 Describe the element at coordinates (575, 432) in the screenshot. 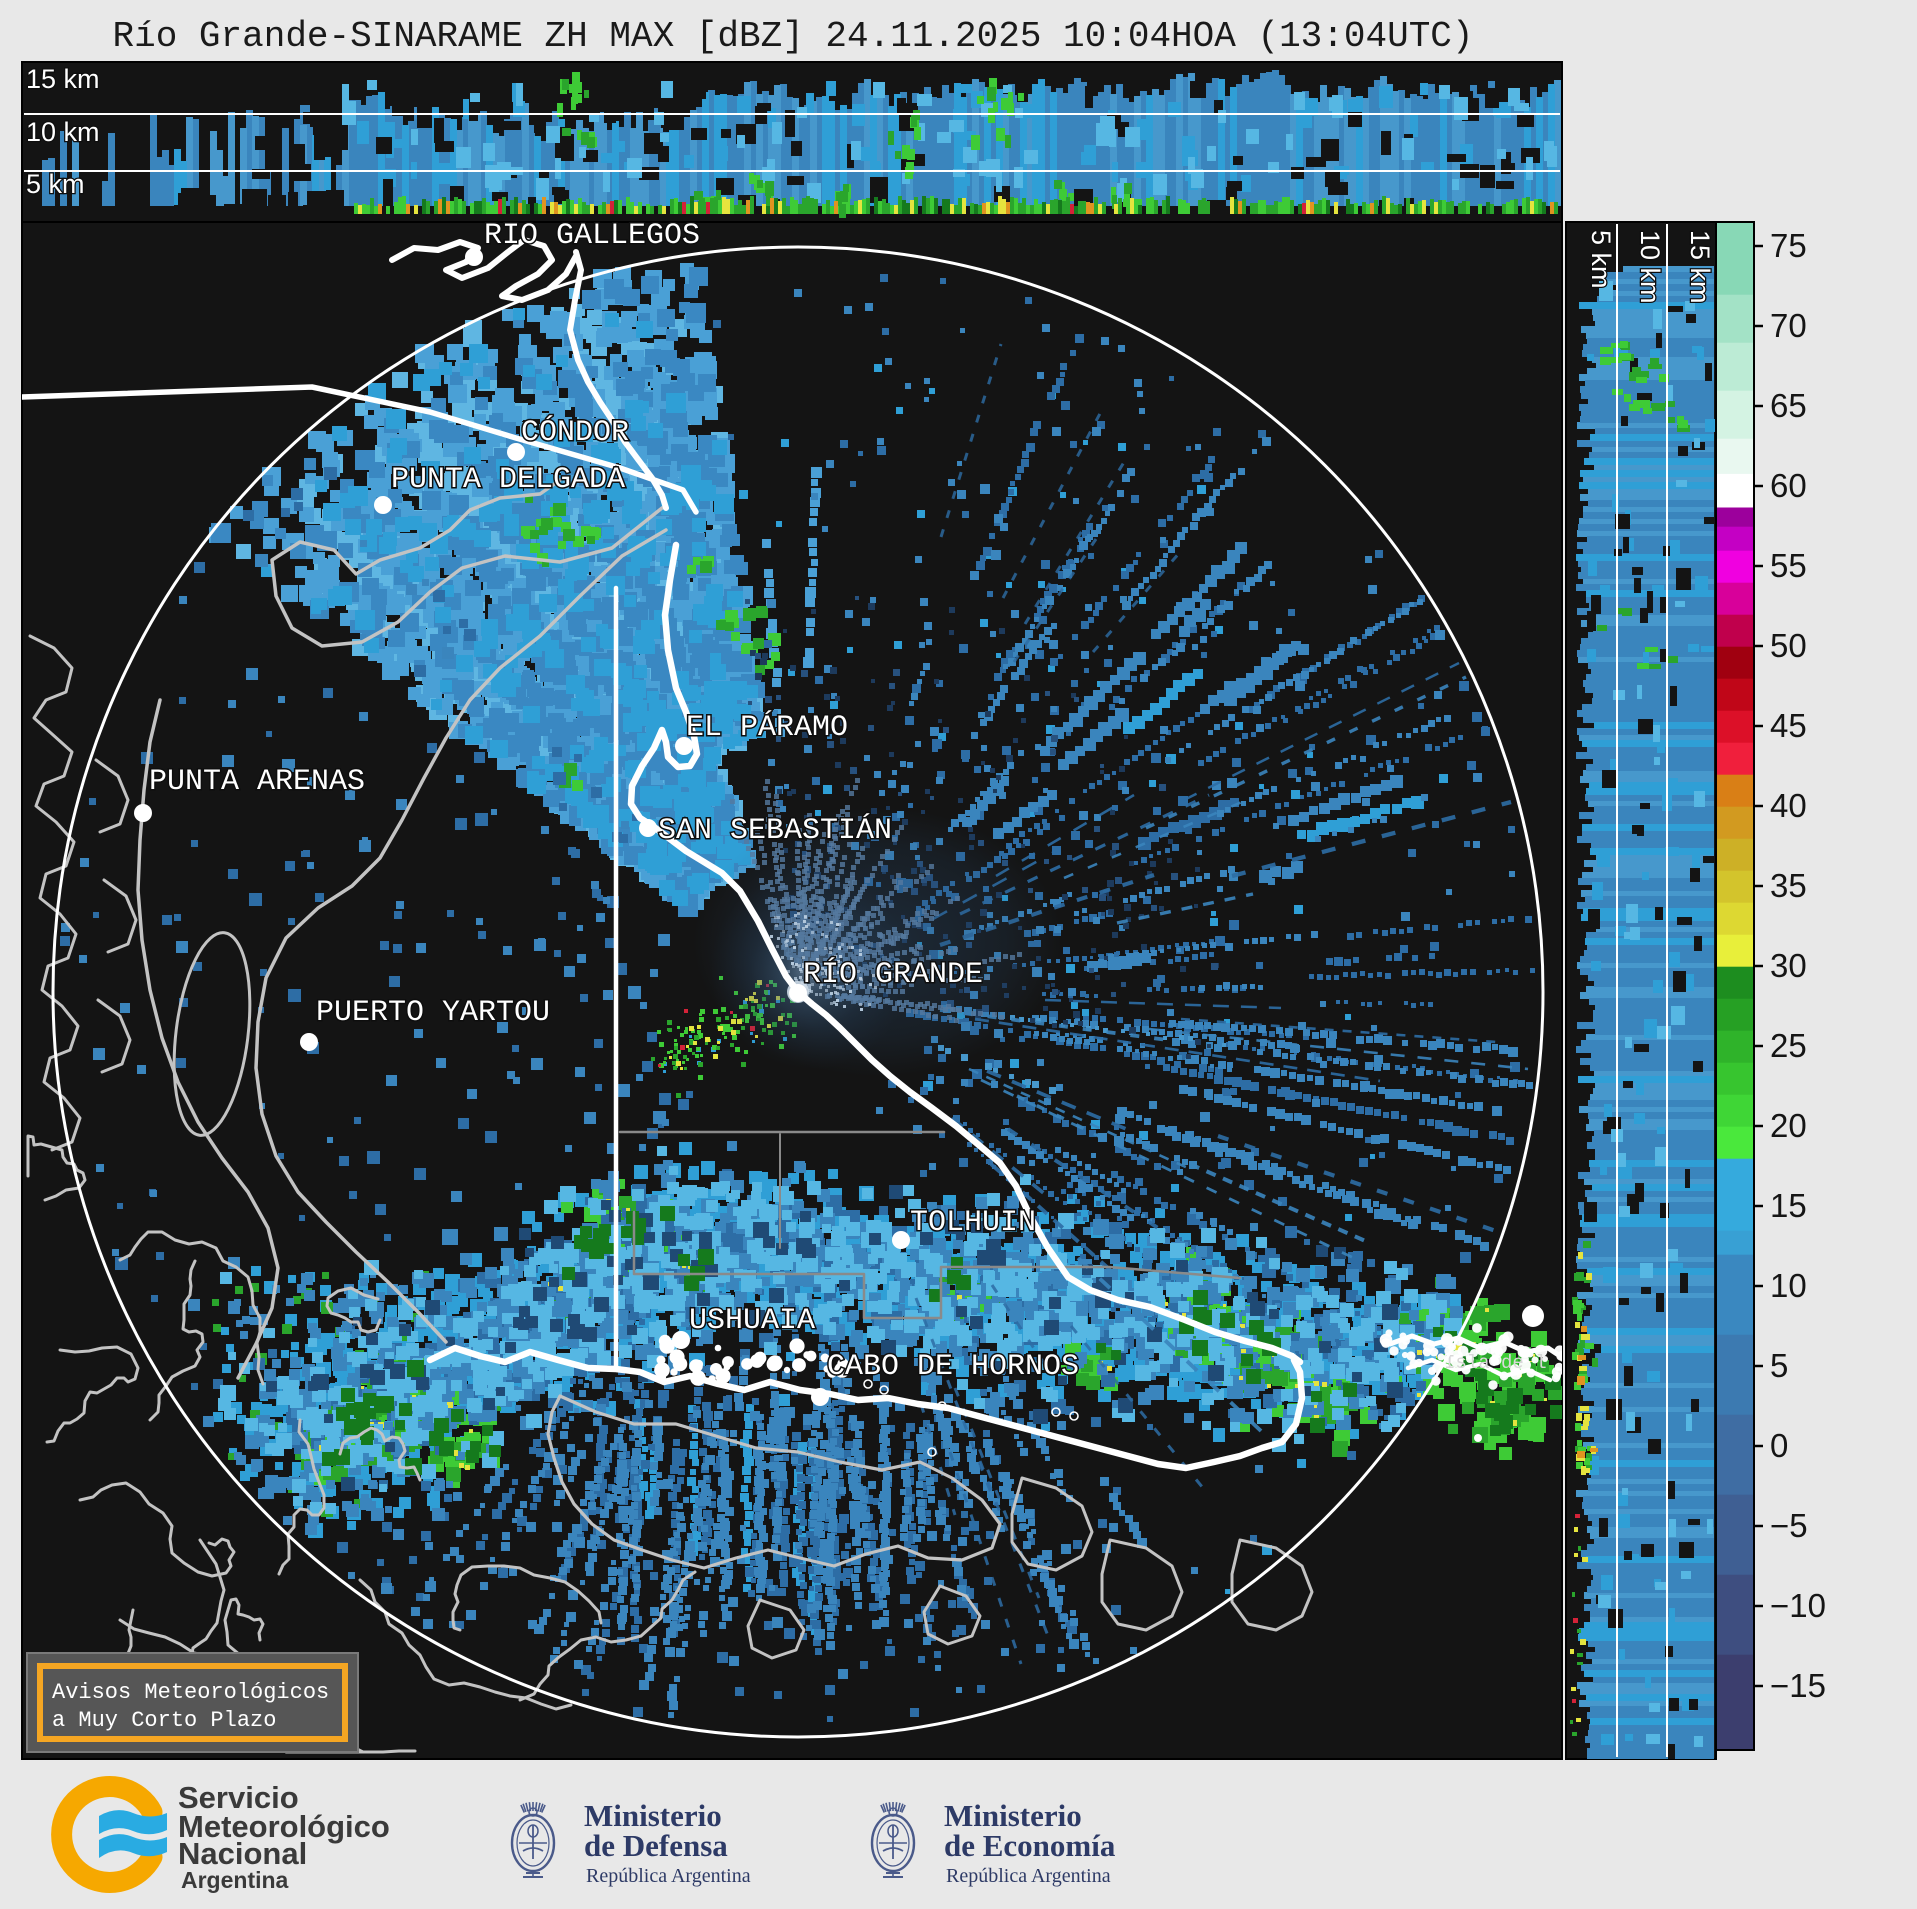

I see `svg-text: CÓNDOR` at that location.